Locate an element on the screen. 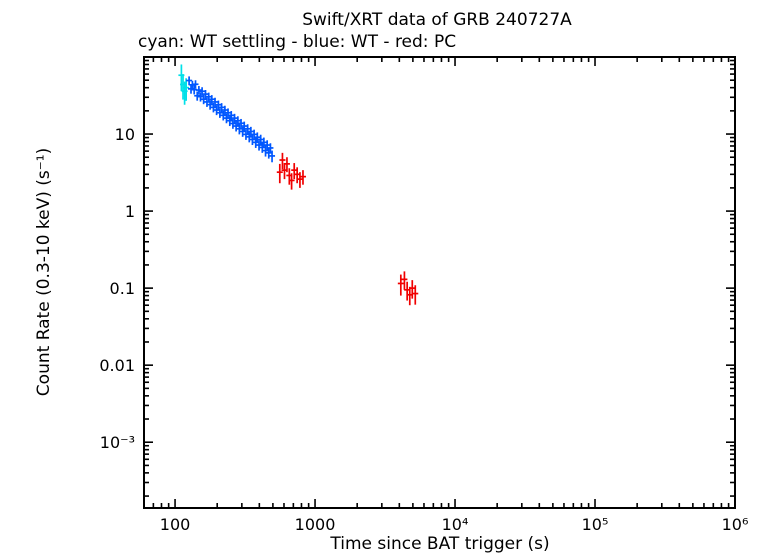 This screenshot has height=558, width=763. svg-text: 10⁶ is located at coordinates (735, 524).